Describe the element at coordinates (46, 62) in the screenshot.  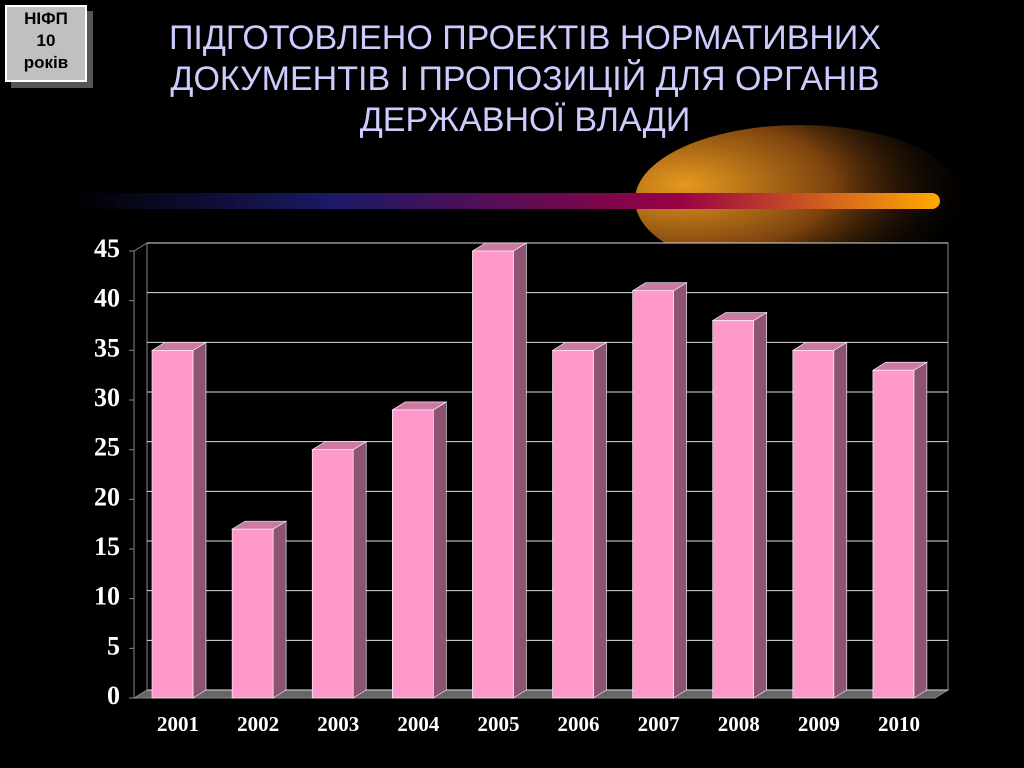
I see `badge-text: років` at that location.